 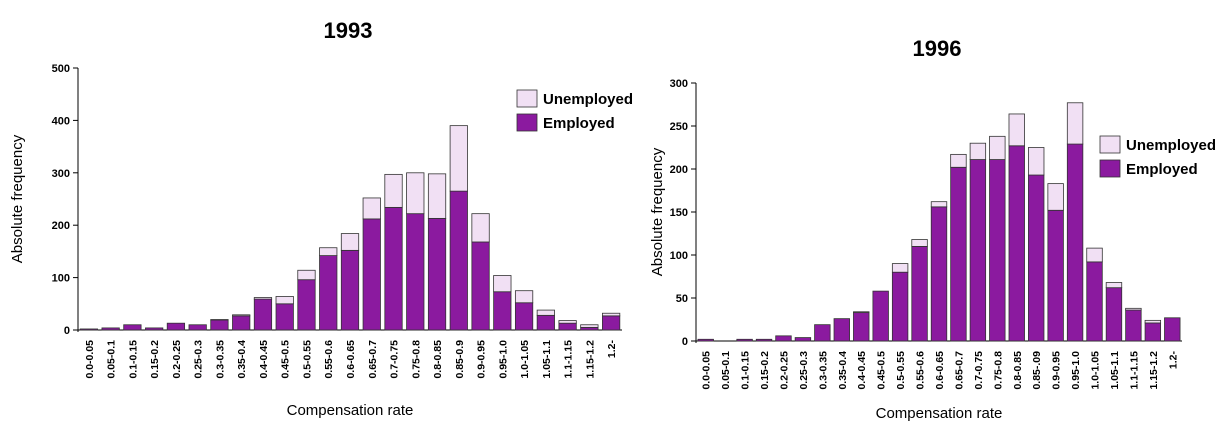 What do you see at coordinates (1096, 370) in the screenshot?
I see `x-tick-label: 1.0-1.05` at bounding box center [1096, 370].